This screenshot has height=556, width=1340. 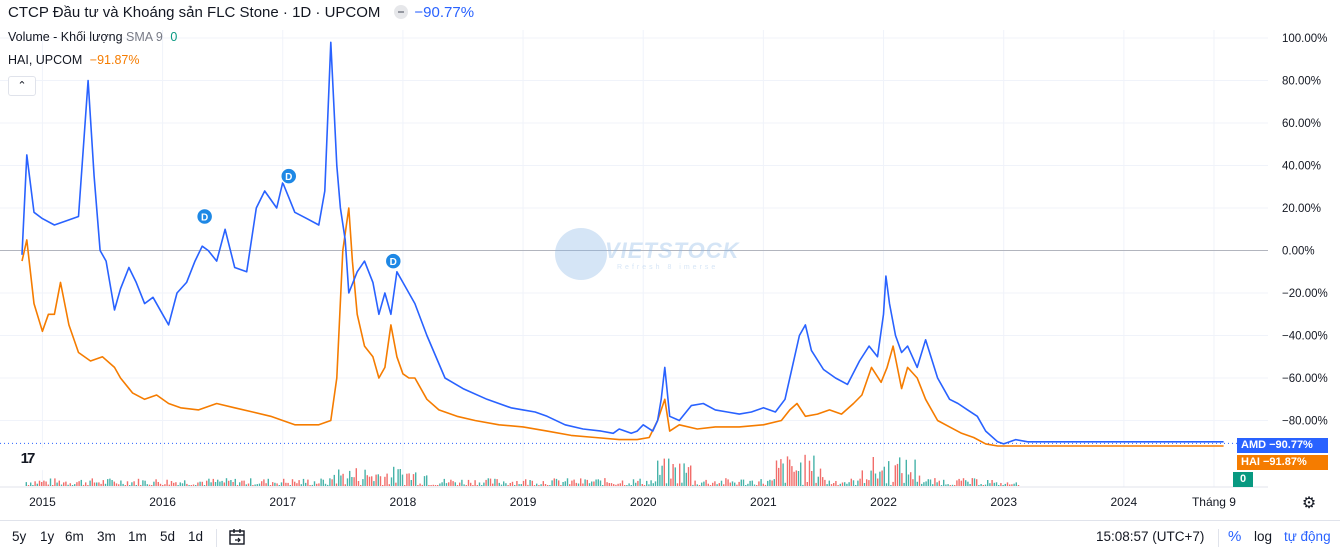 I want to click on x-tick-label: 2022, so click(x=883, y=502).